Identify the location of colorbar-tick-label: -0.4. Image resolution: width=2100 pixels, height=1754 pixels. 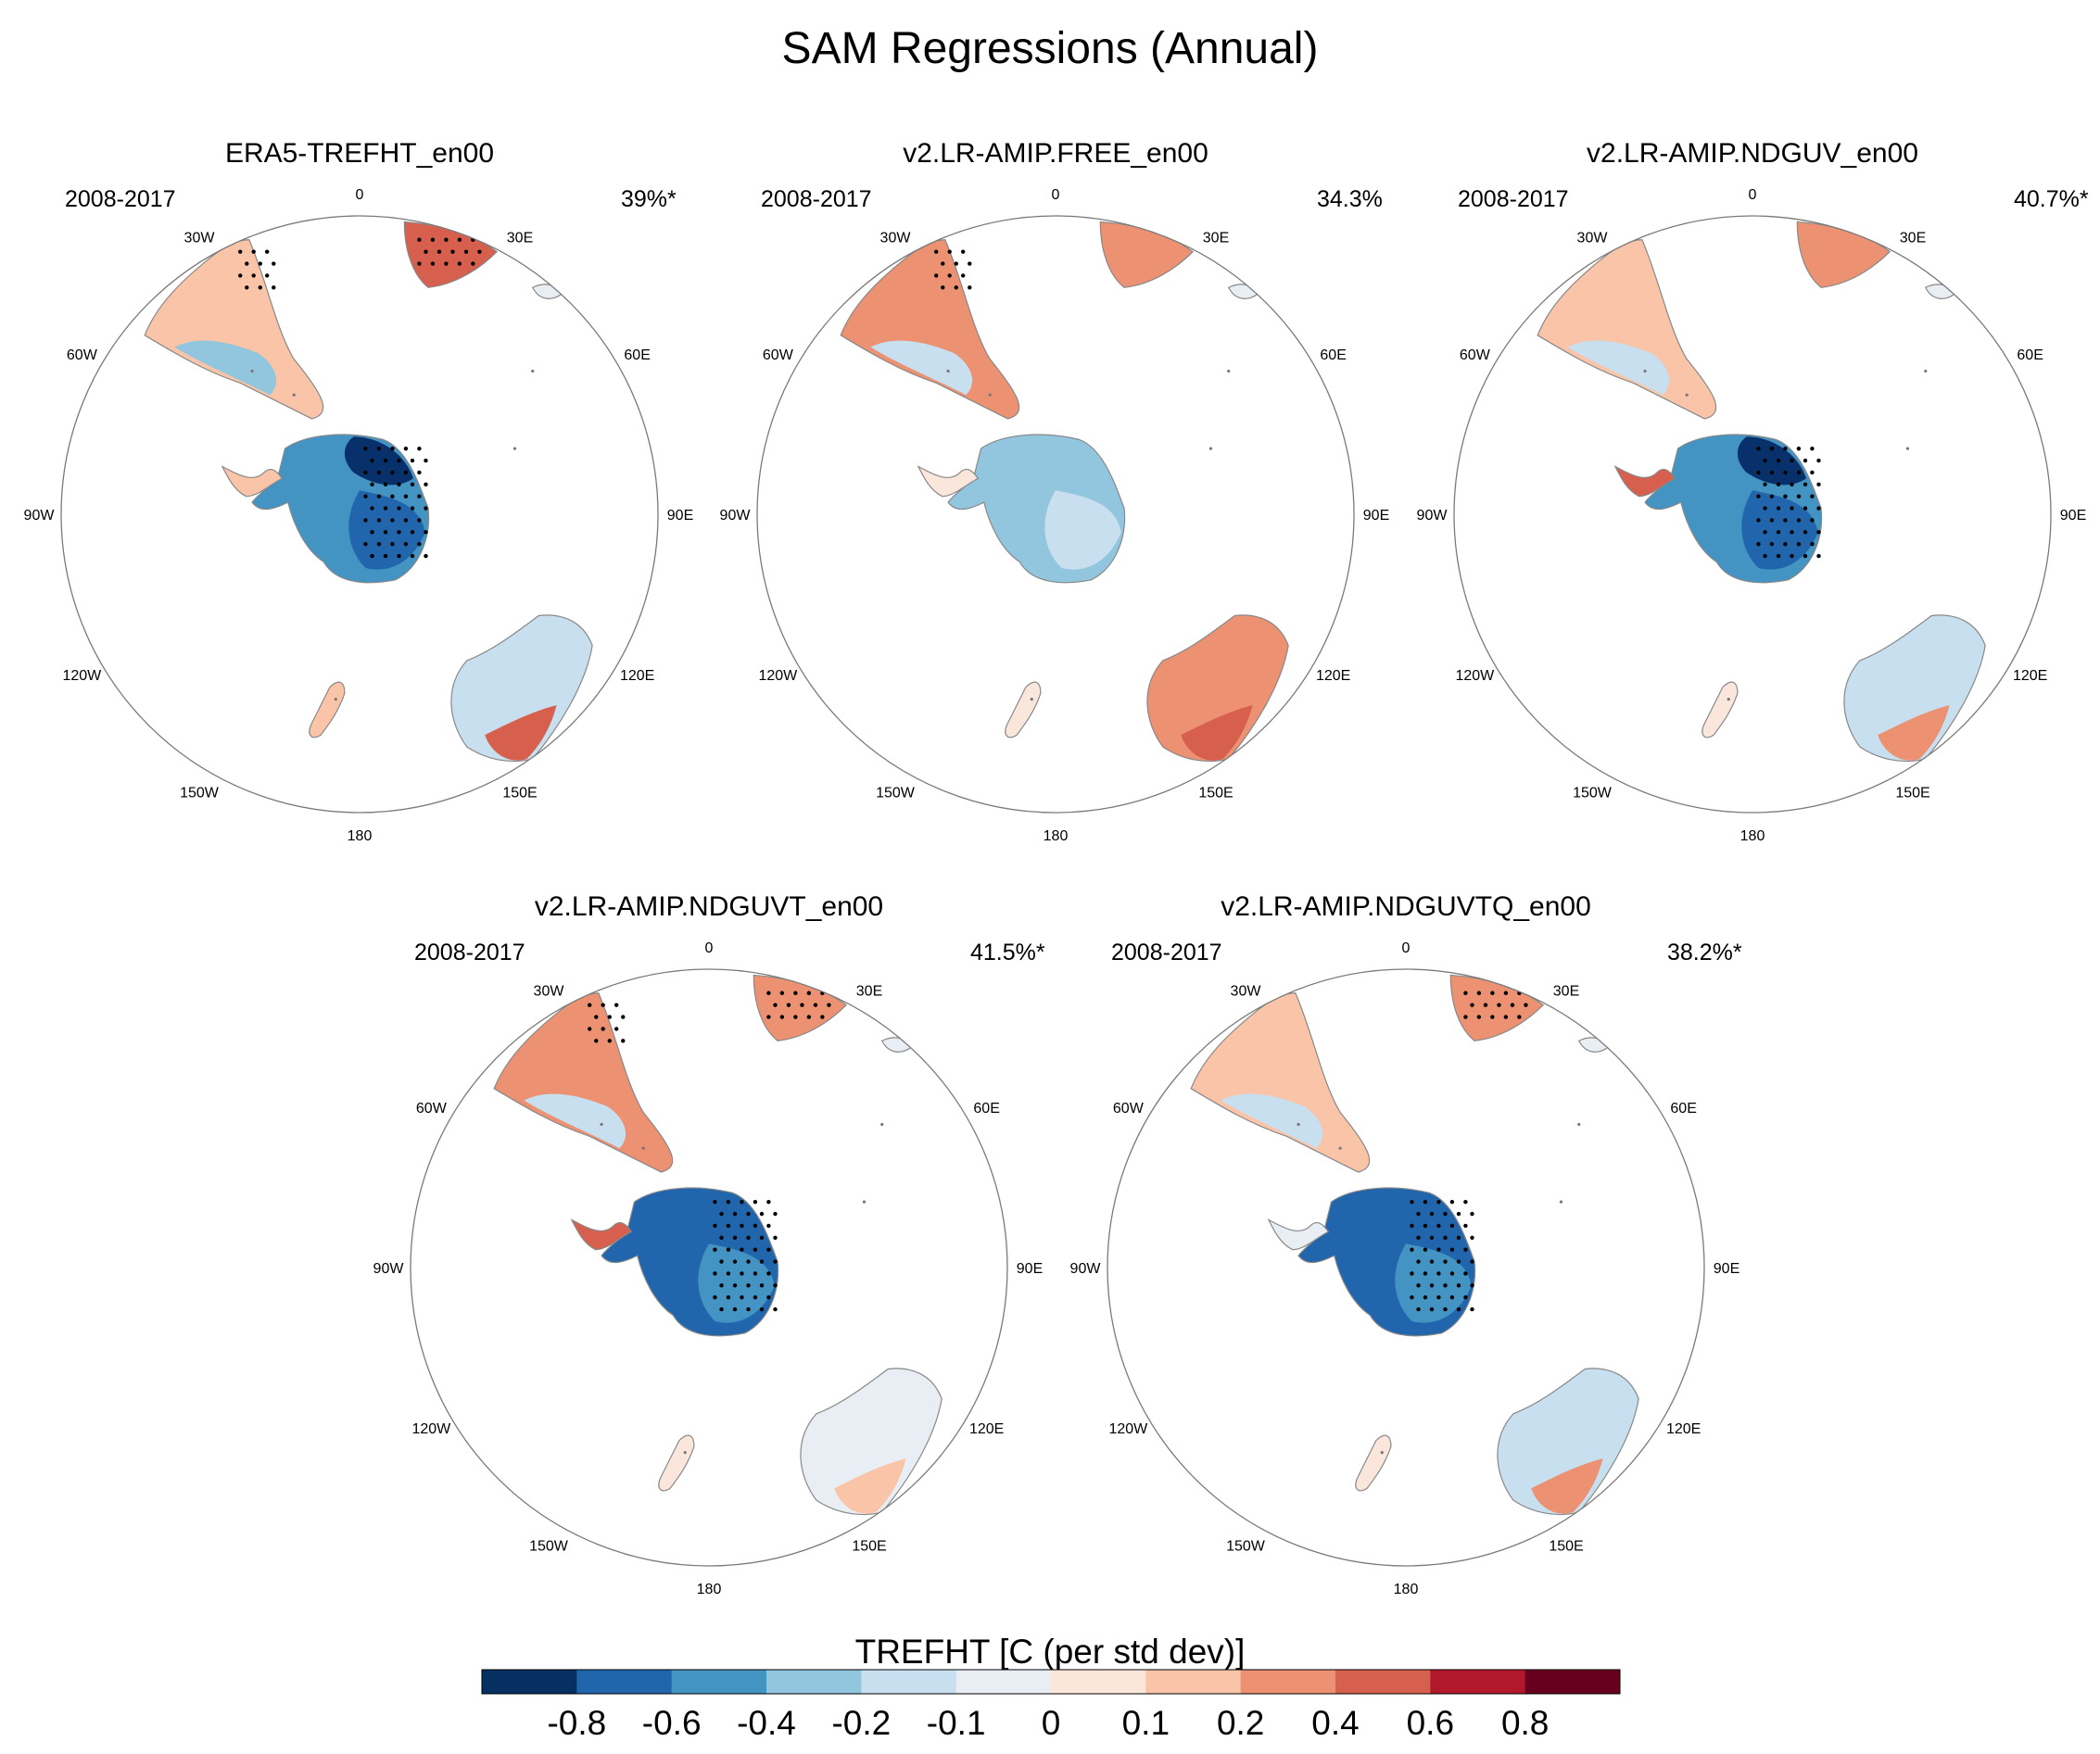
(766, 1723).